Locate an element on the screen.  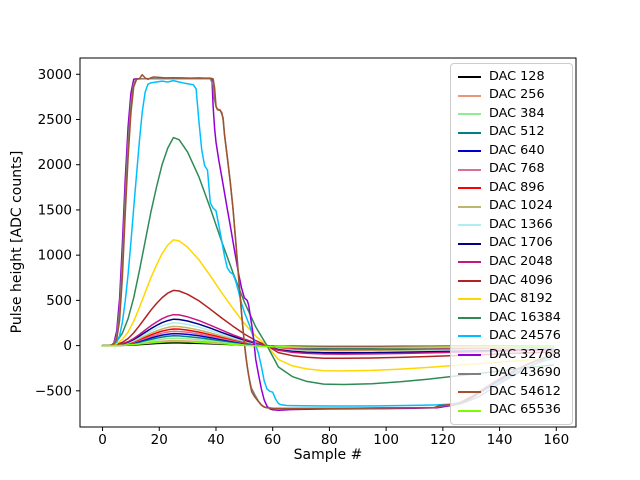
legend-label: DAC 8192 is located at coordinates (521, 299).